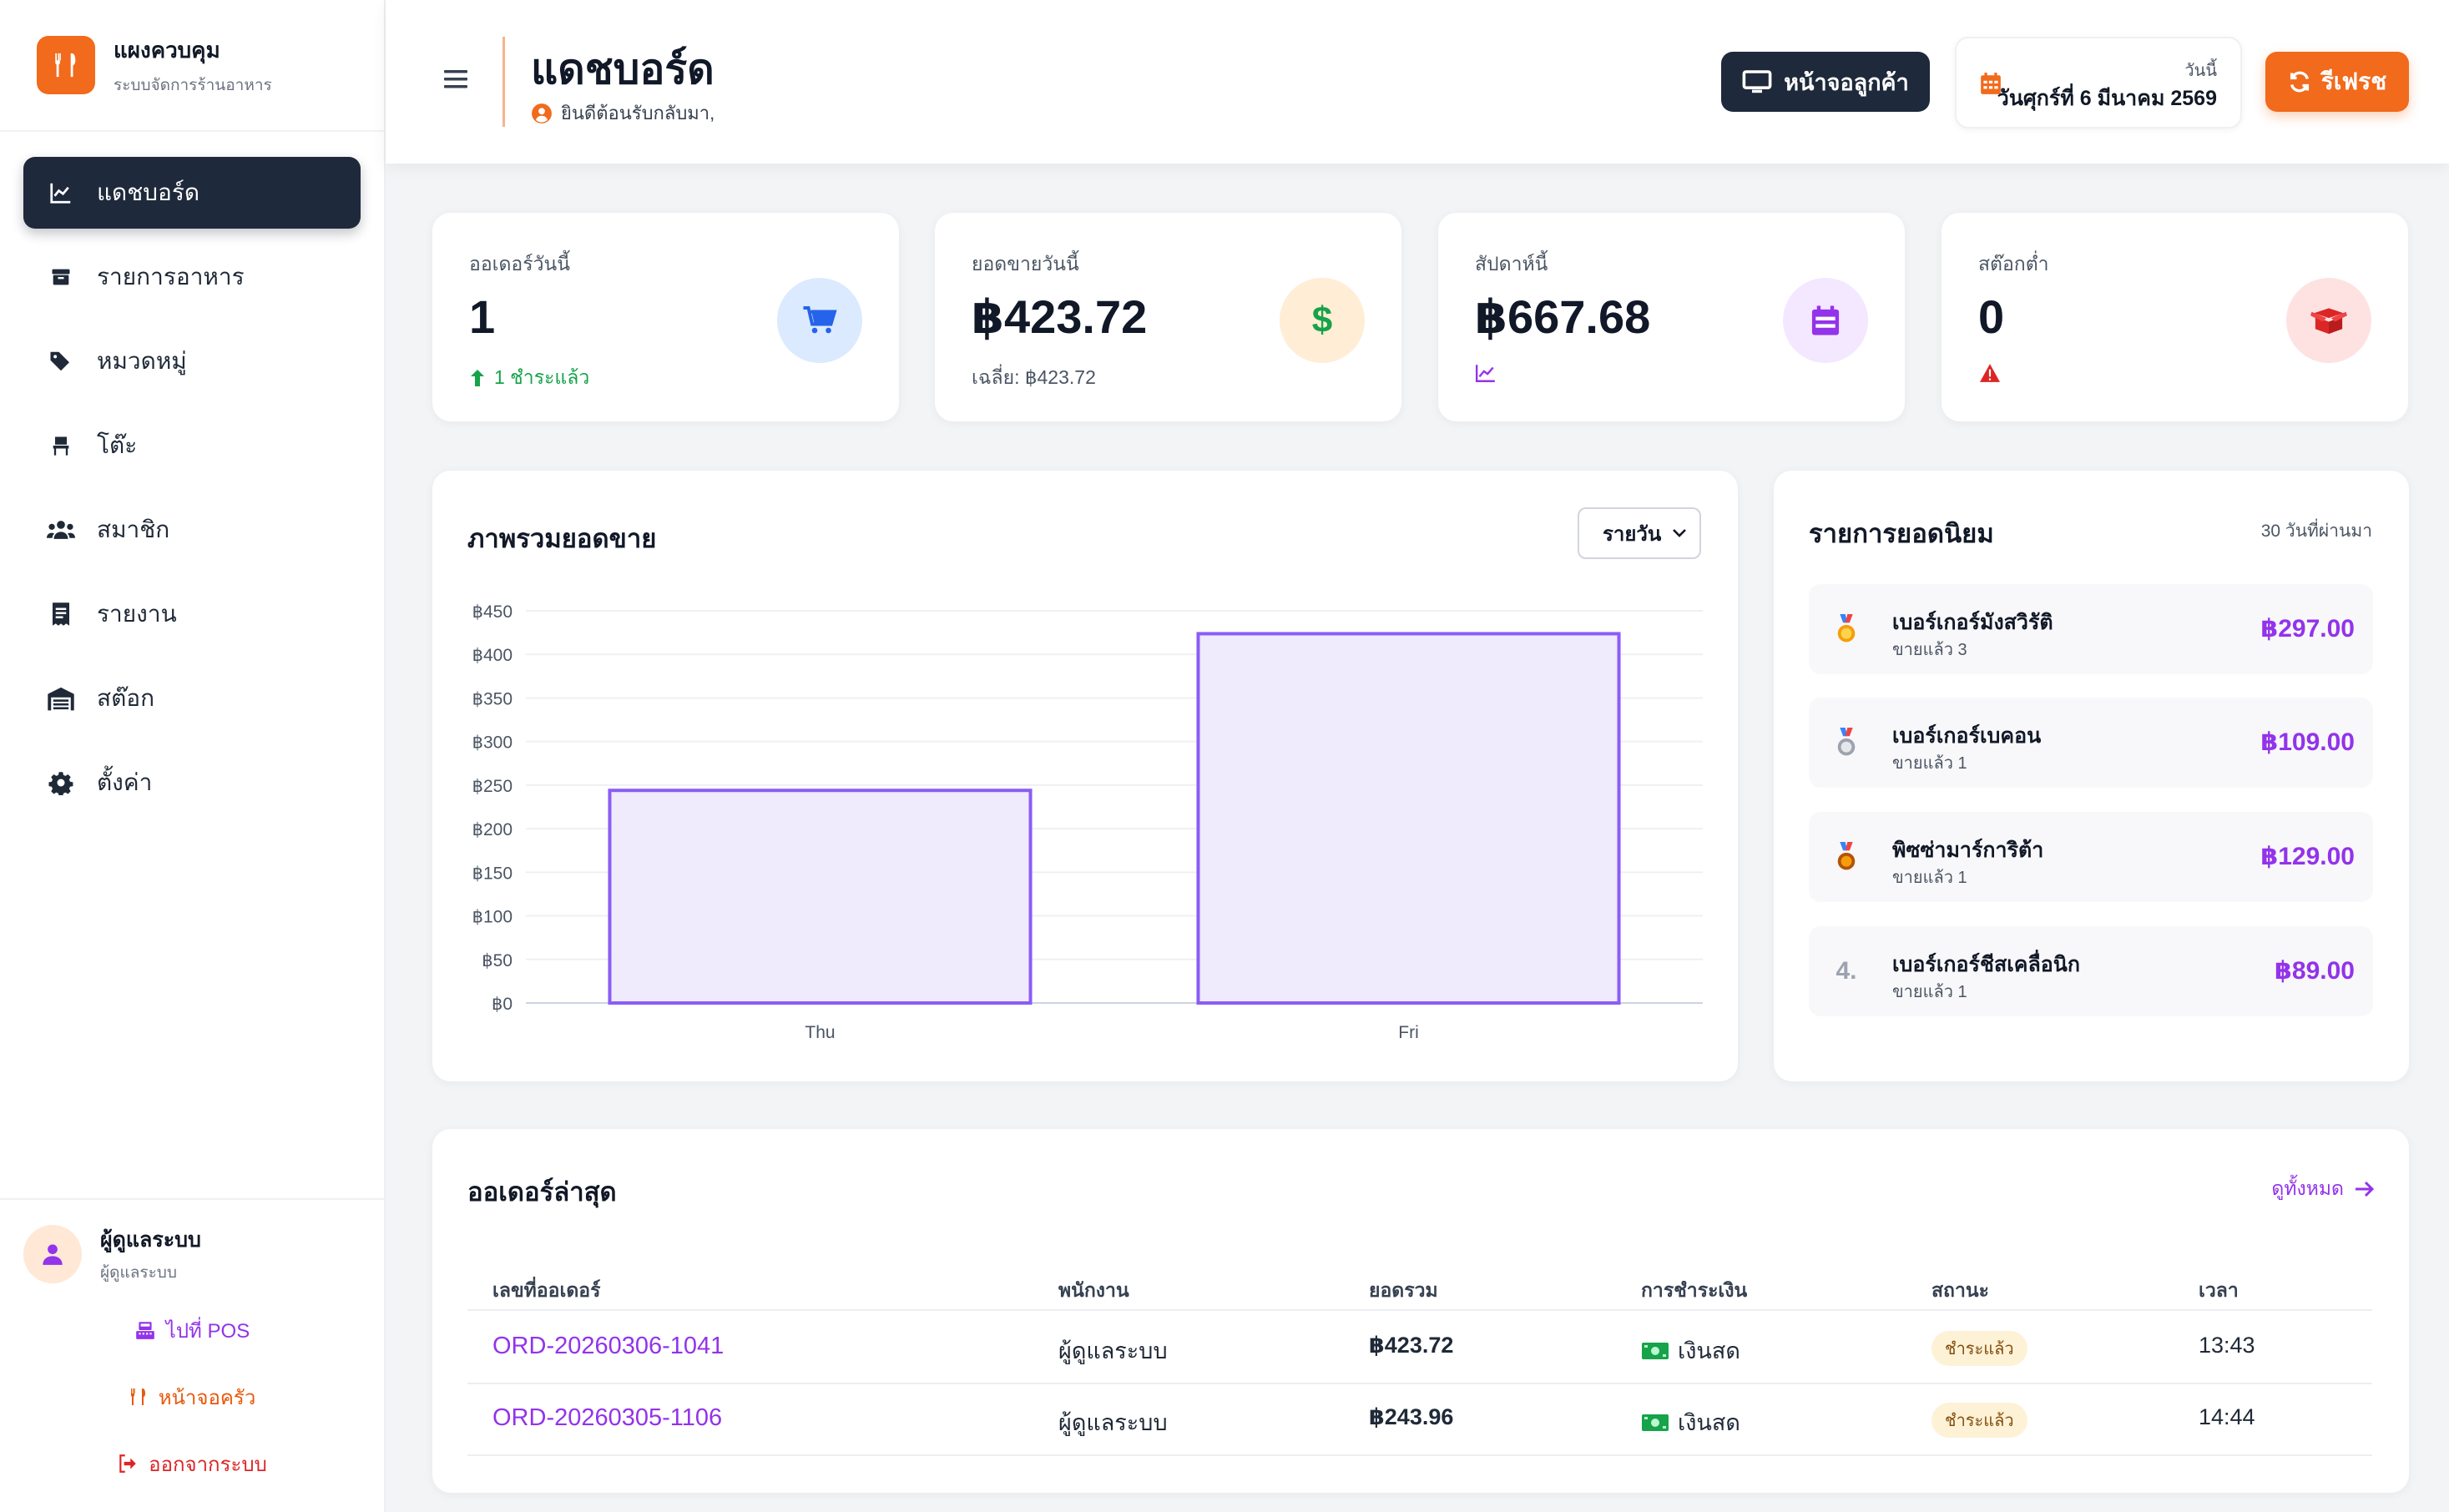  I want to click on sidebar-item-menu: รายการอาหาร, so click(192, 277).